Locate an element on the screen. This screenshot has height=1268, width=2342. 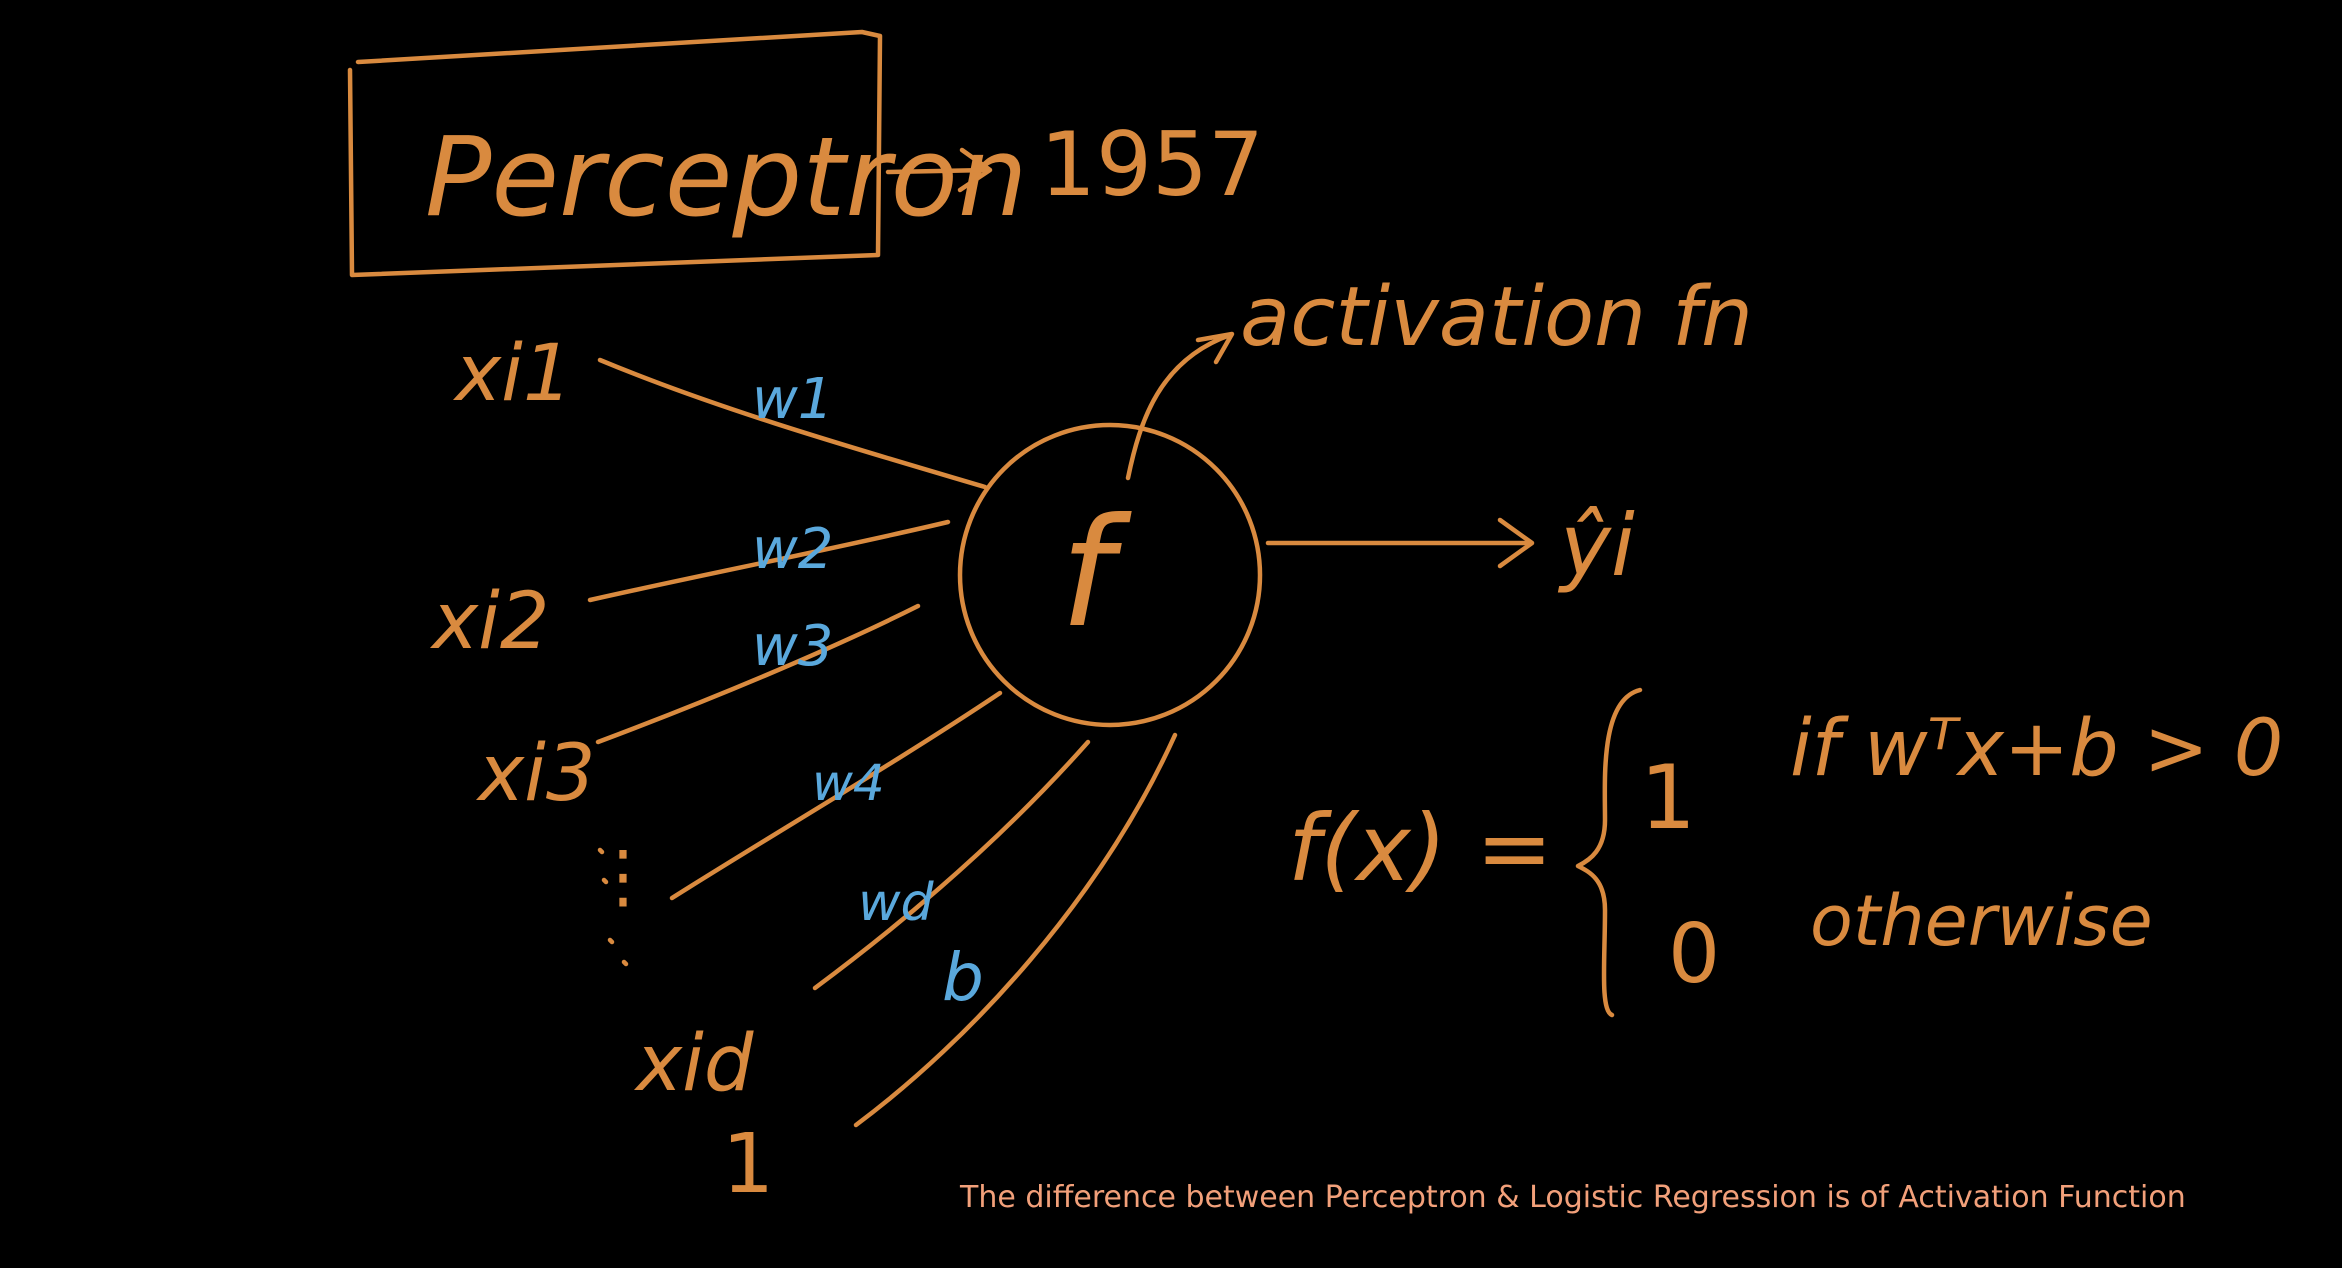
formula-lhs: f(x) = is located at coordinates (1420, 848).